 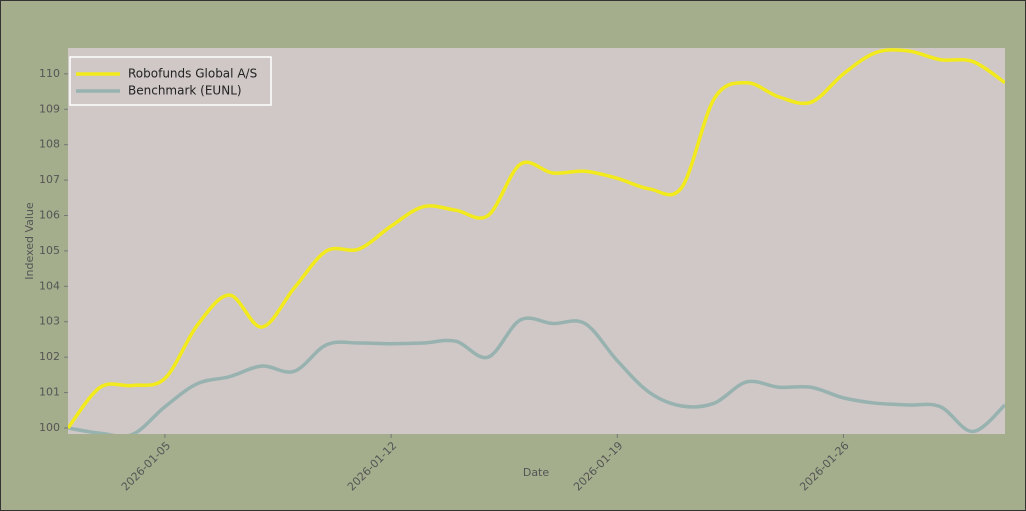 I want to click on legend-box, so click(x=170, y=81).